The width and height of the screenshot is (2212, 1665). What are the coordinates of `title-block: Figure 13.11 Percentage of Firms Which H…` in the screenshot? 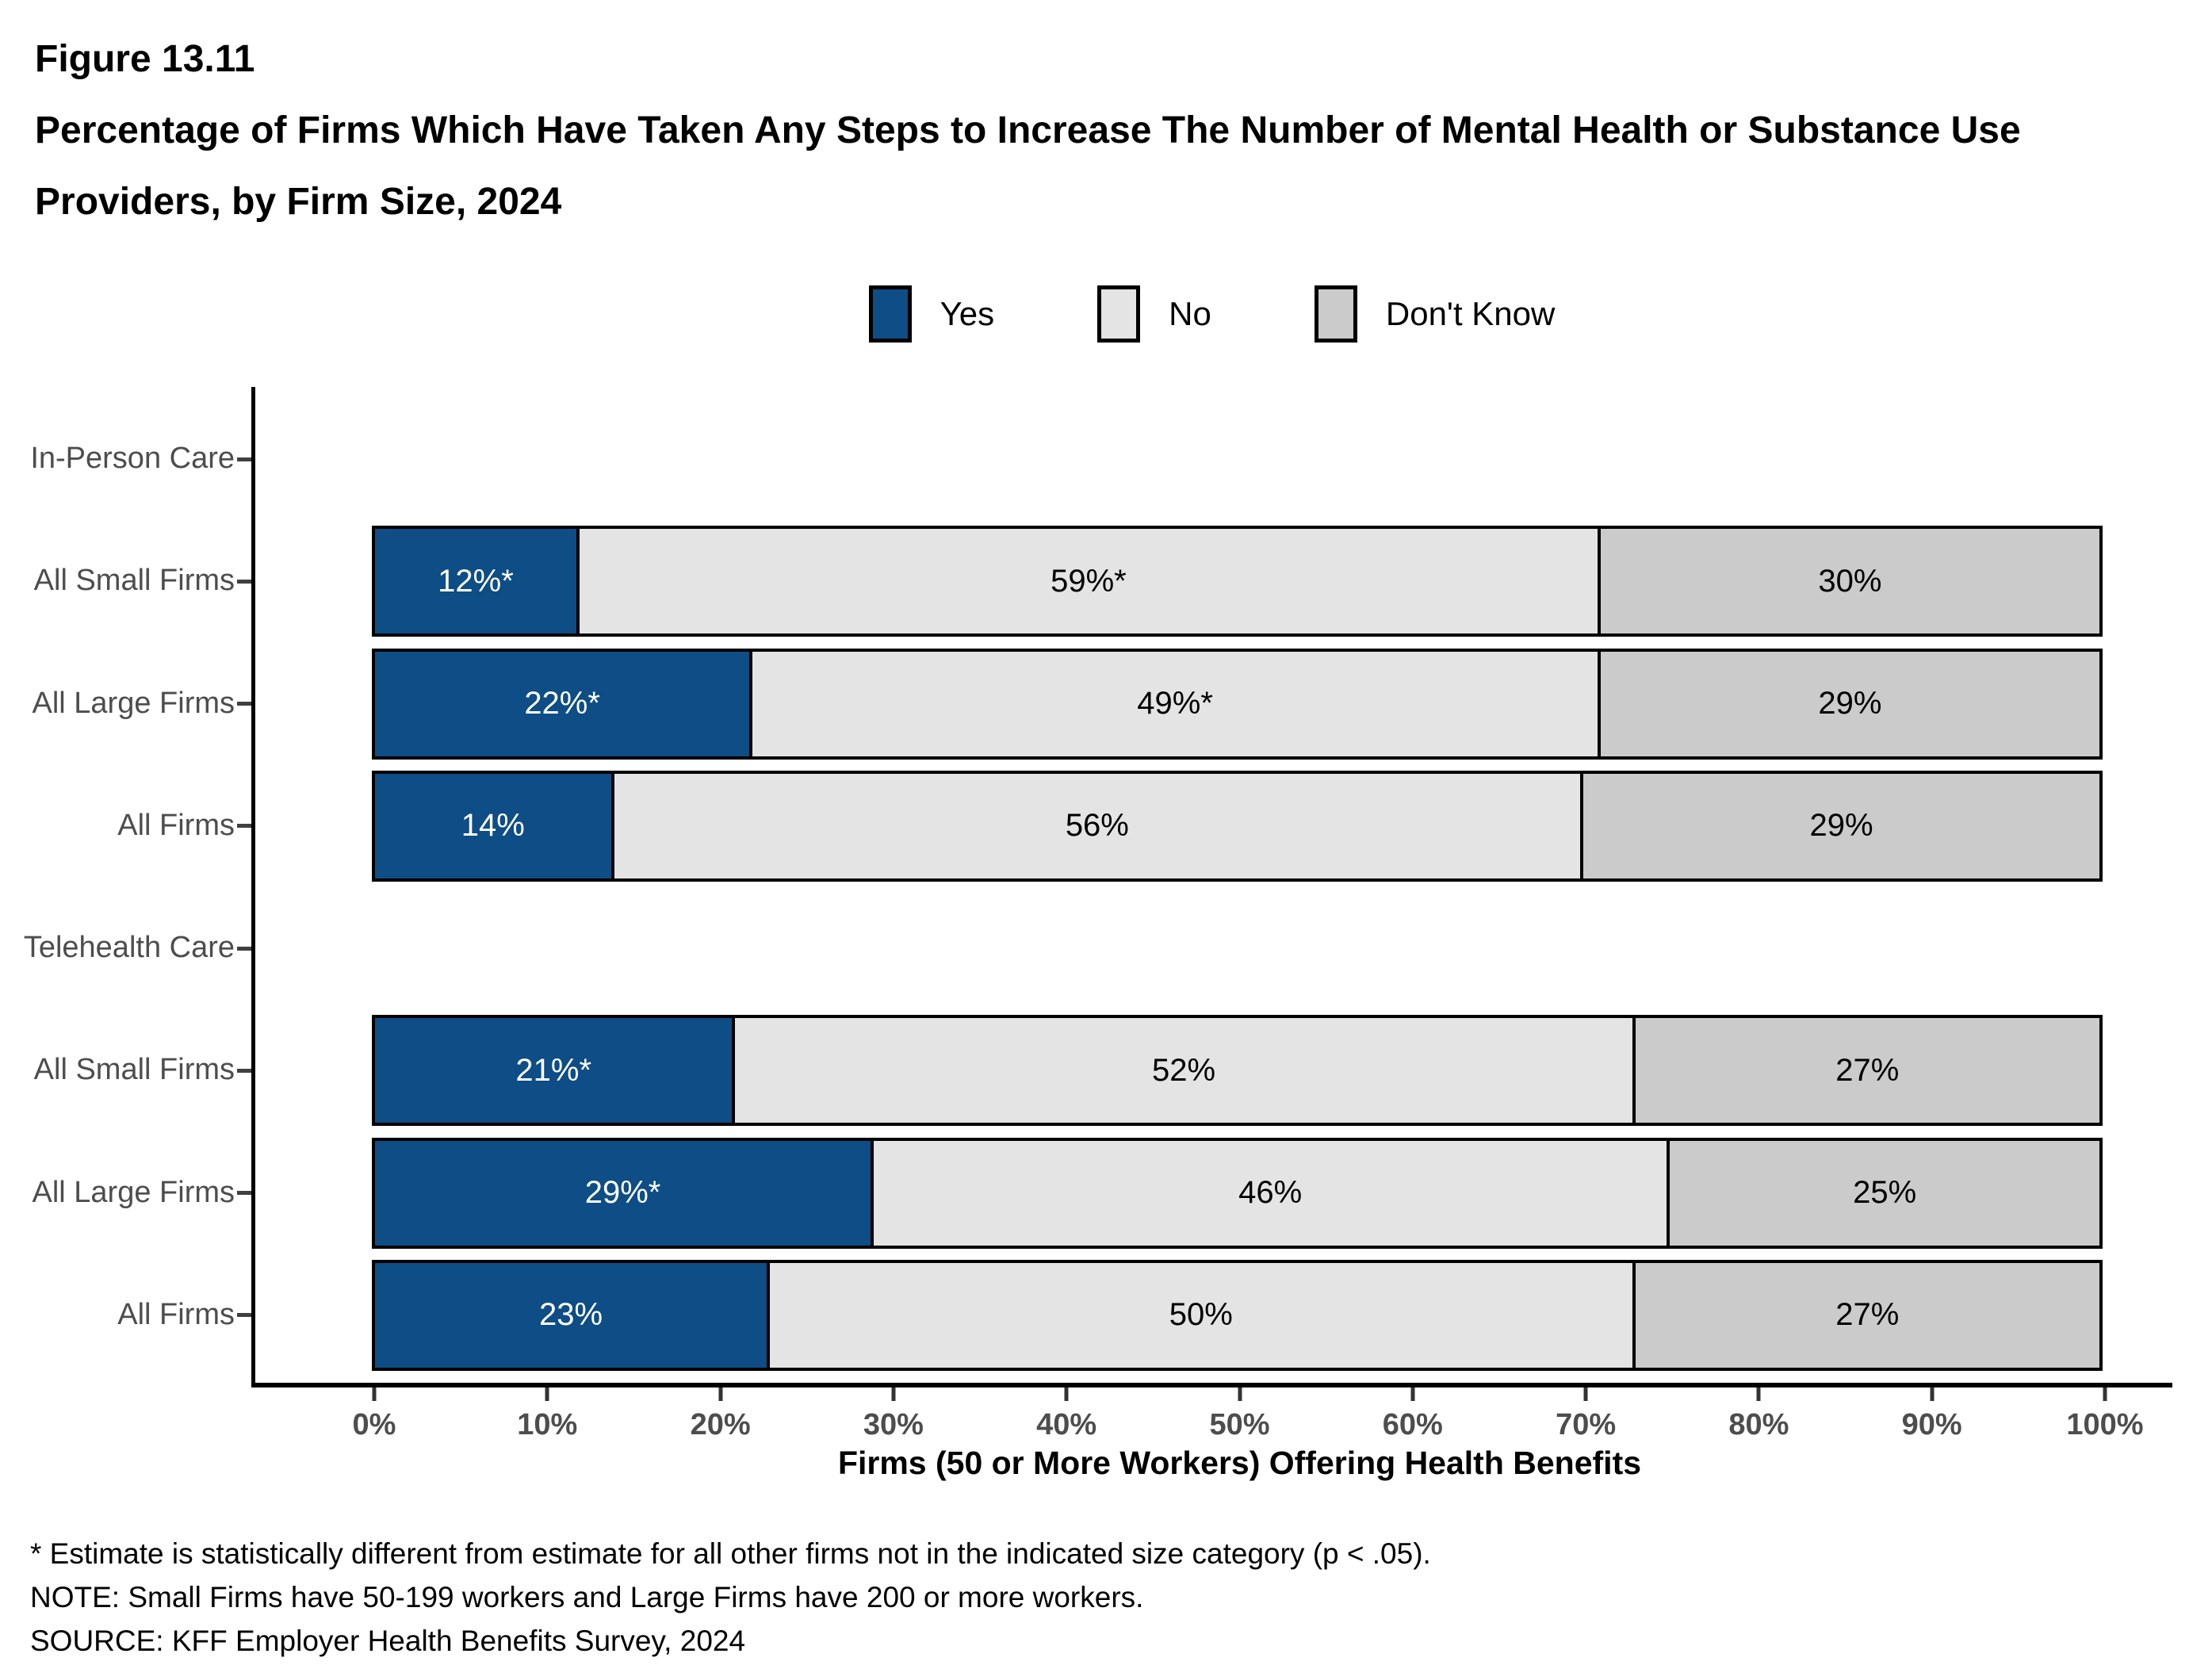 It's located at (1073, 131).